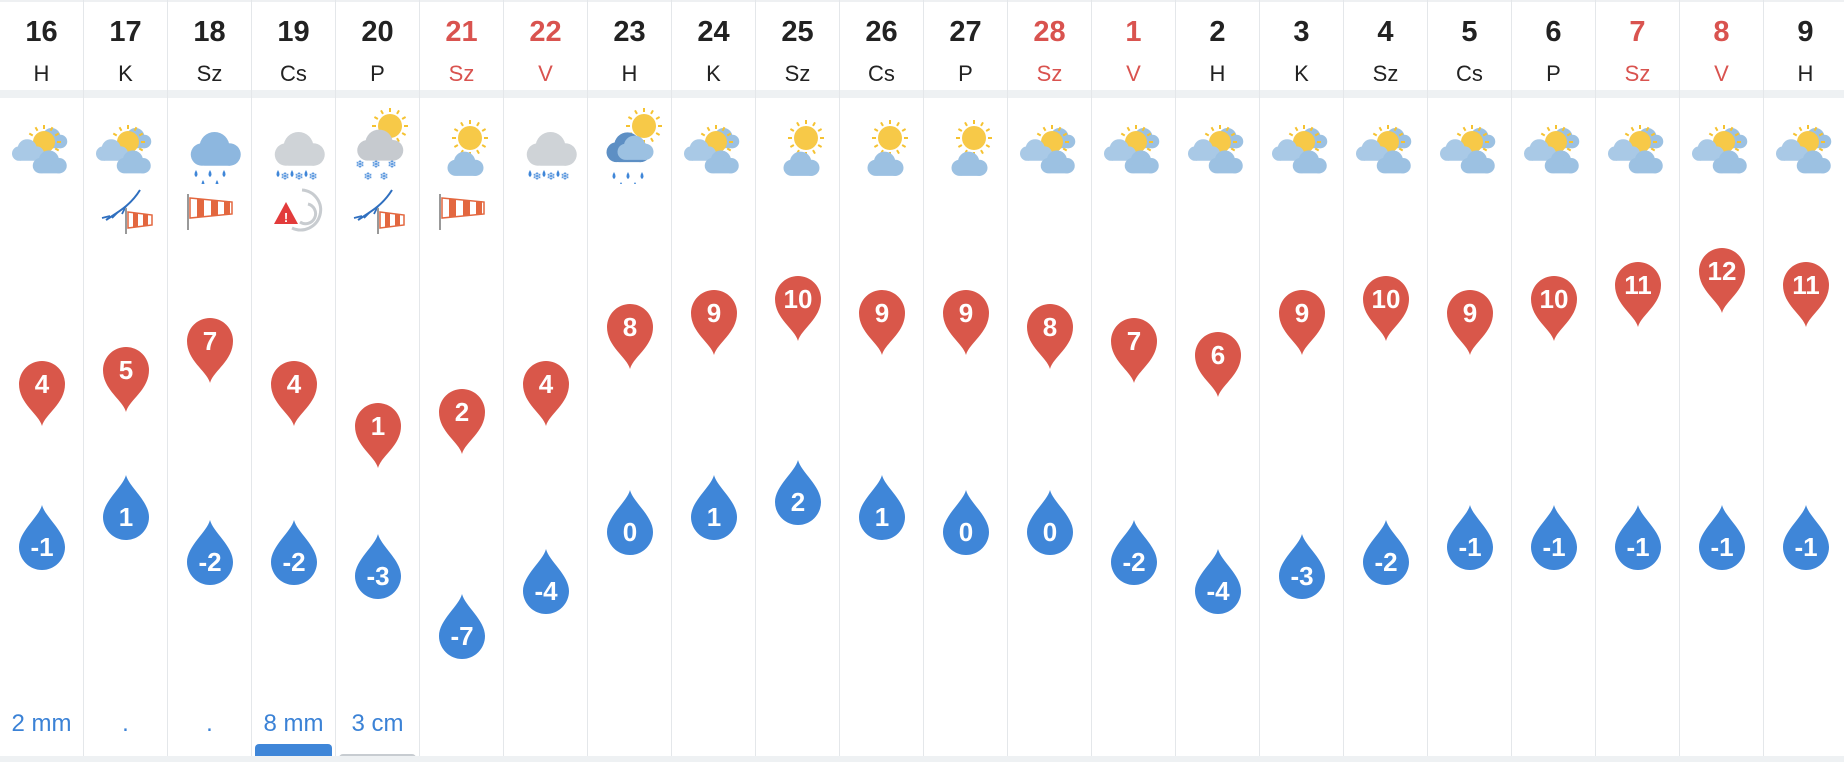 The height and width of the screenshot is (762, 1844). What do you see at coordinates (1385, 32) in the screenshot?
I see `day-number: 4` at bounding box center [1385, 32].